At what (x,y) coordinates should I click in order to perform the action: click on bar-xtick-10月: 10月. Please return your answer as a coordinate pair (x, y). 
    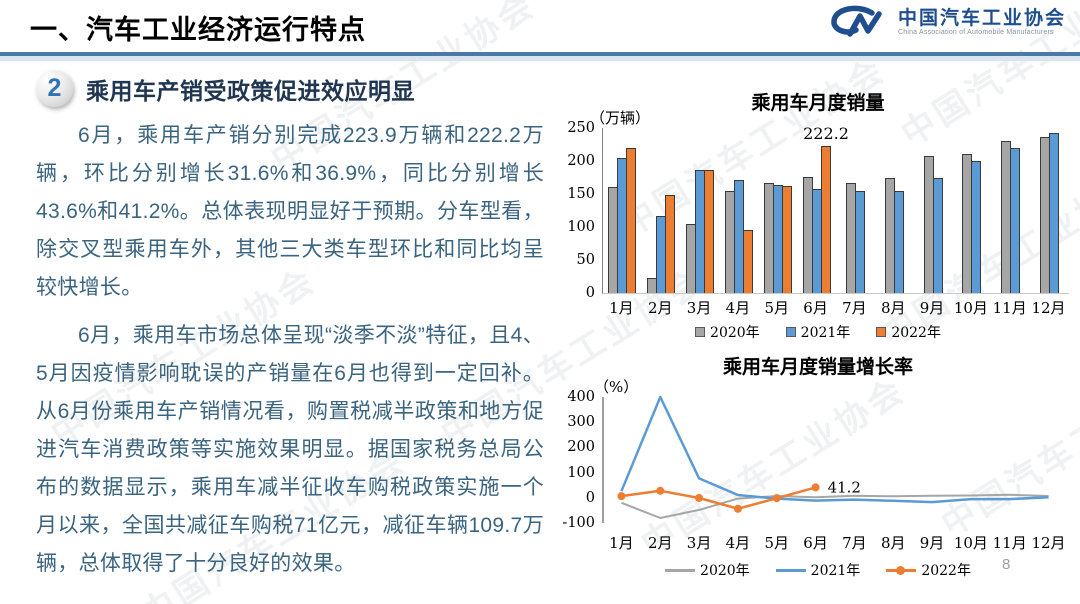
    Looking at the image, I should click on (970, 308).